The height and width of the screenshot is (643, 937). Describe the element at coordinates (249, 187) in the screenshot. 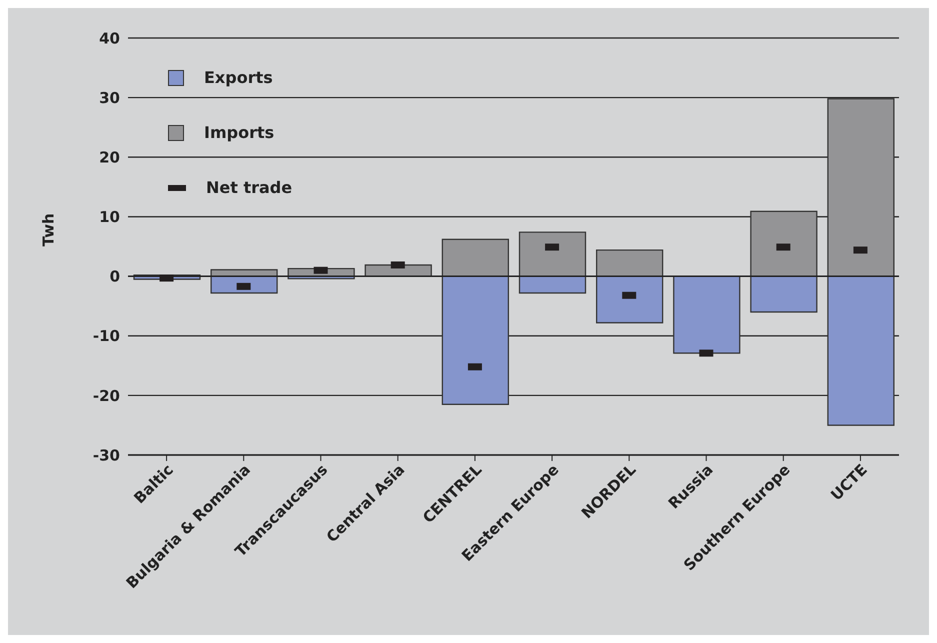

I see `legend-label: Net trade` at that location.